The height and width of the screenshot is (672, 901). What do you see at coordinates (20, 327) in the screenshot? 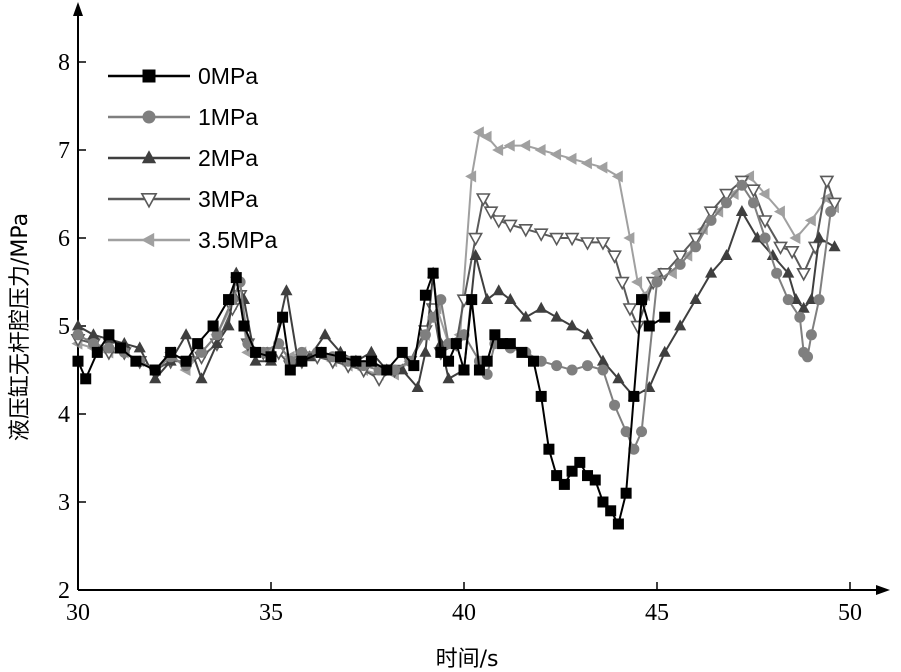
I see `y-axis-title: 液压缸无杆腔压力/MPa` at bounding box center [20, 327].